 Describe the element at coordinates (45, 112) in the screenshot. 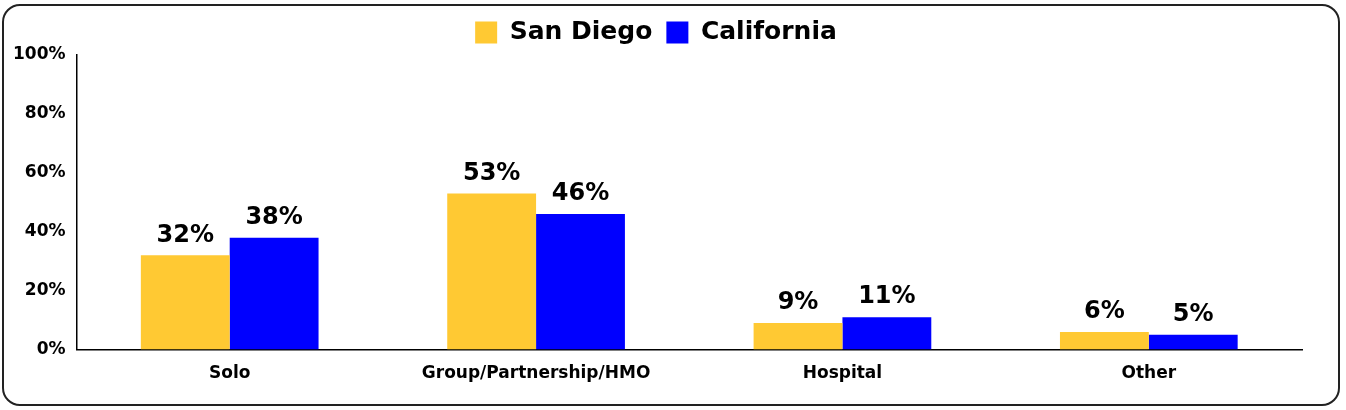

I see `y-tick-label: 80%` at that location.